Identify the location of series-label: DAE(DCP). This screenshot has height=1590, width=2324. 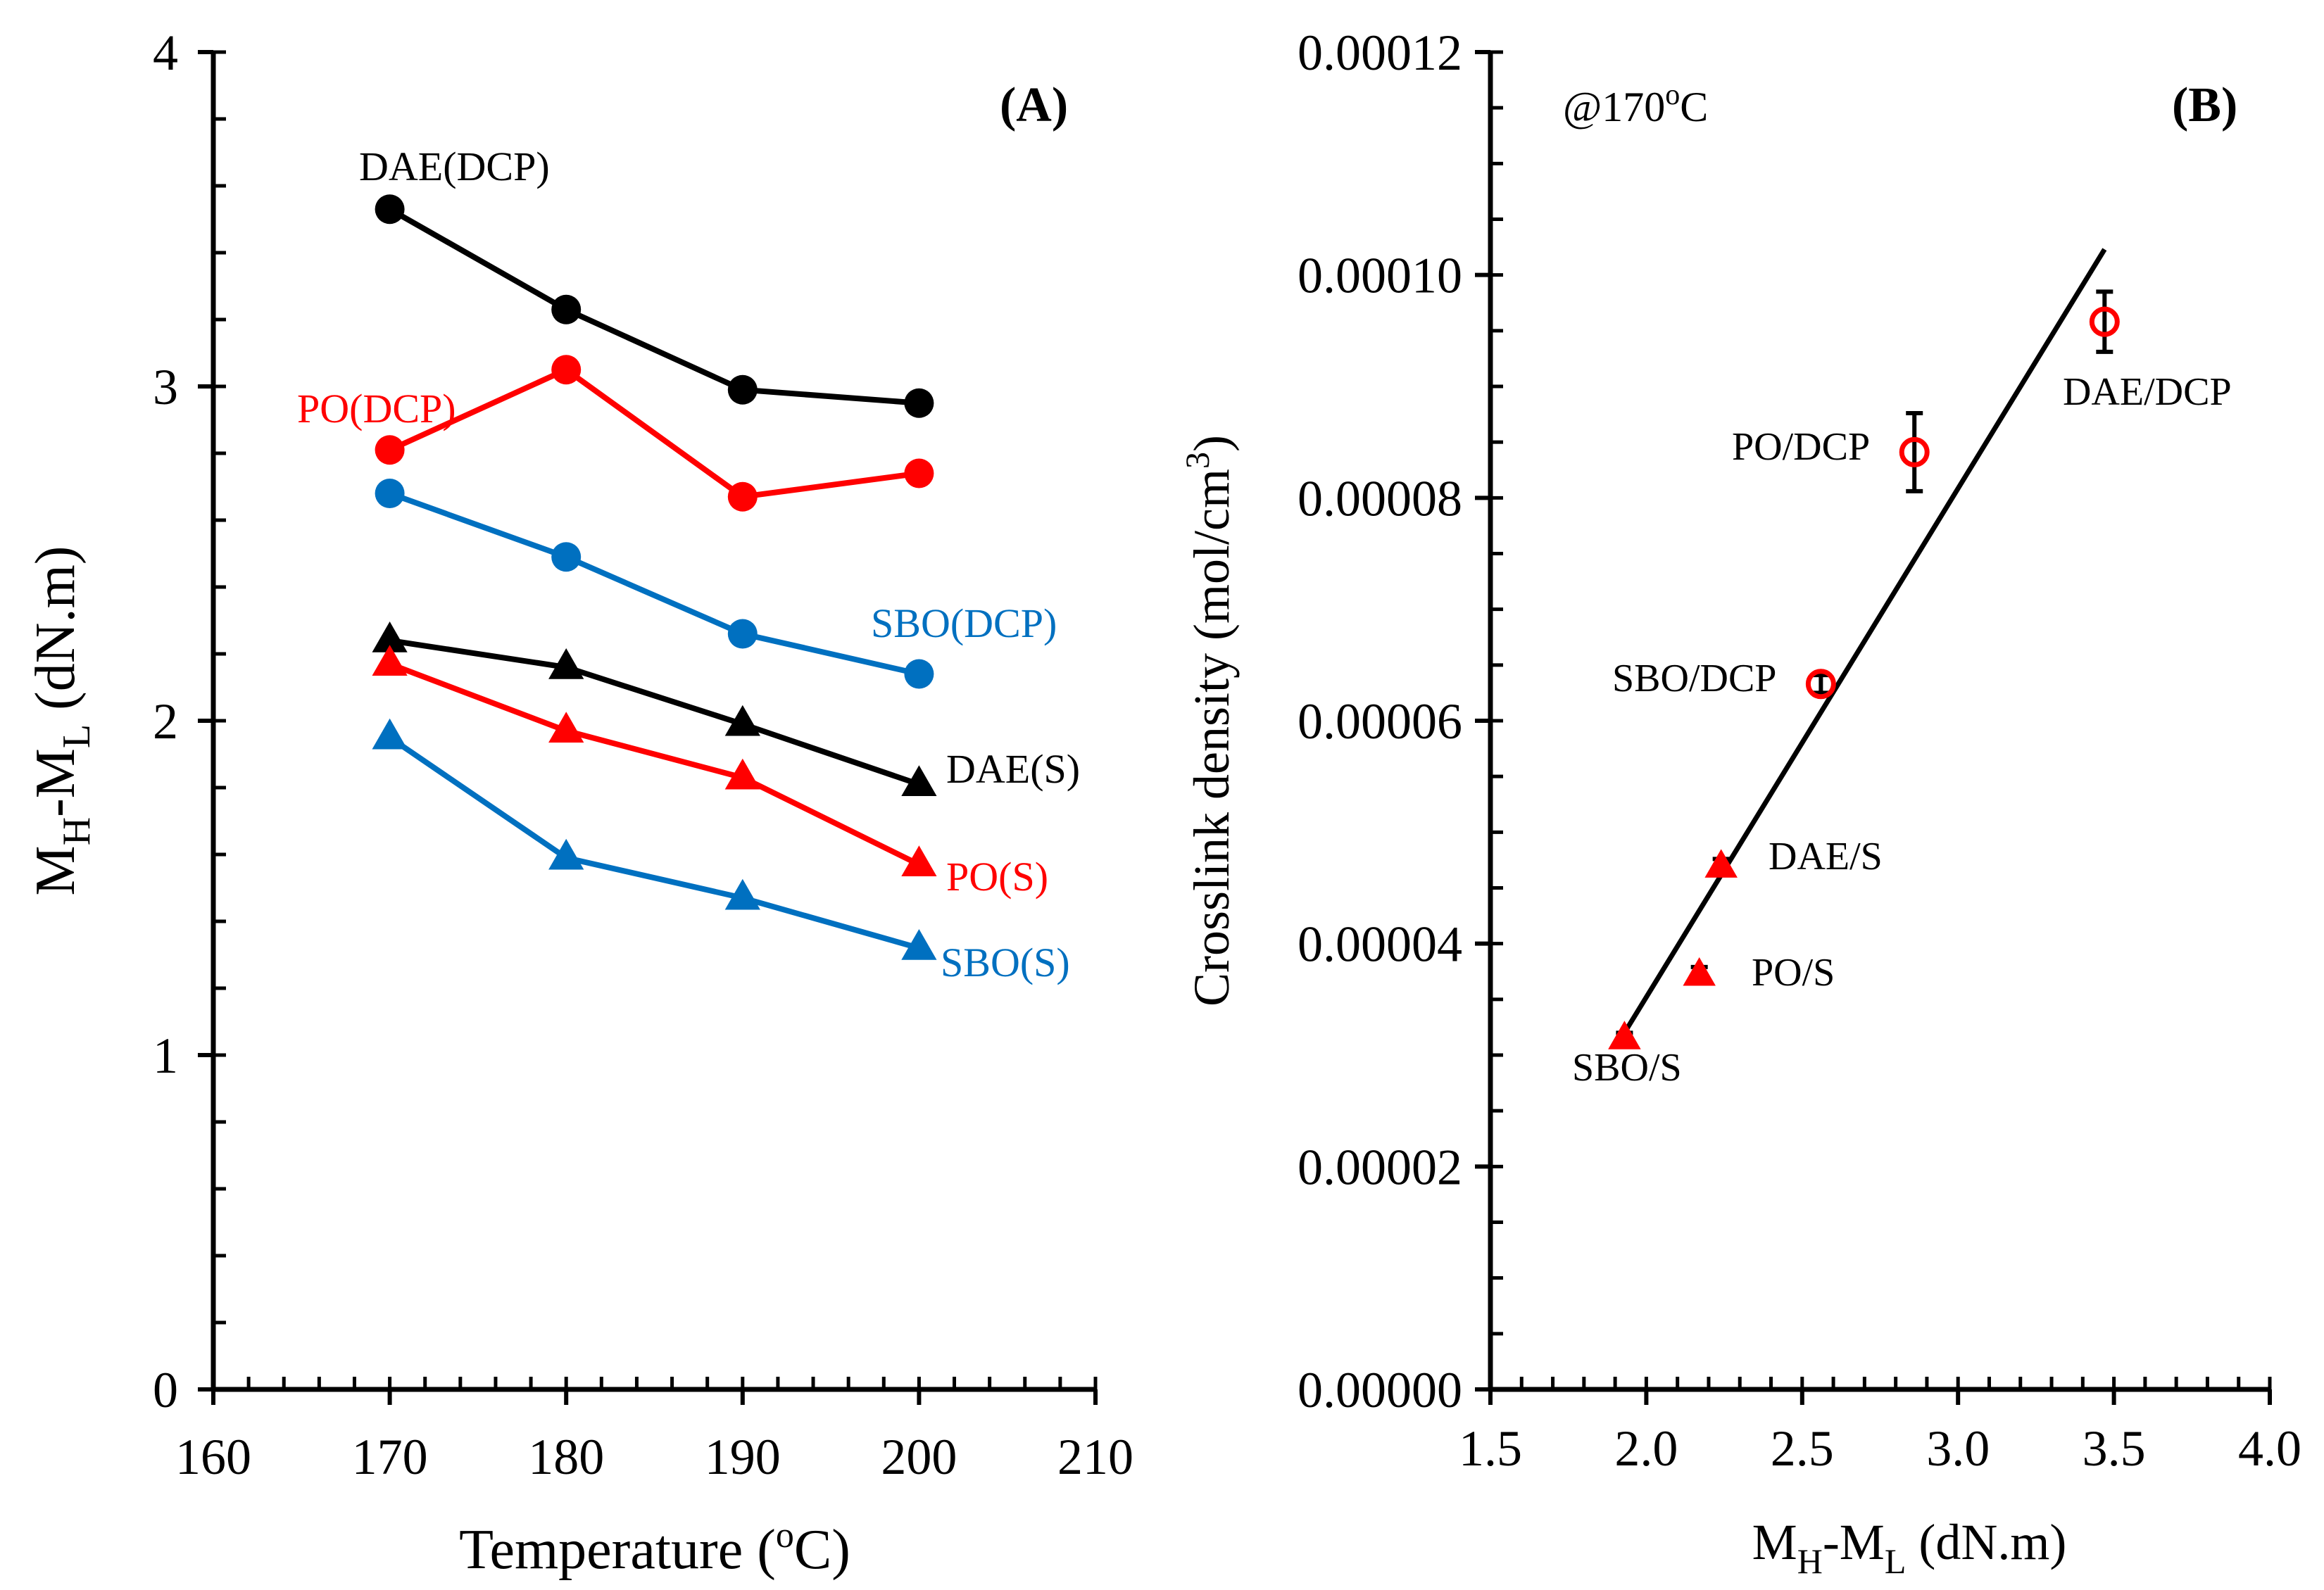
(454, 166).